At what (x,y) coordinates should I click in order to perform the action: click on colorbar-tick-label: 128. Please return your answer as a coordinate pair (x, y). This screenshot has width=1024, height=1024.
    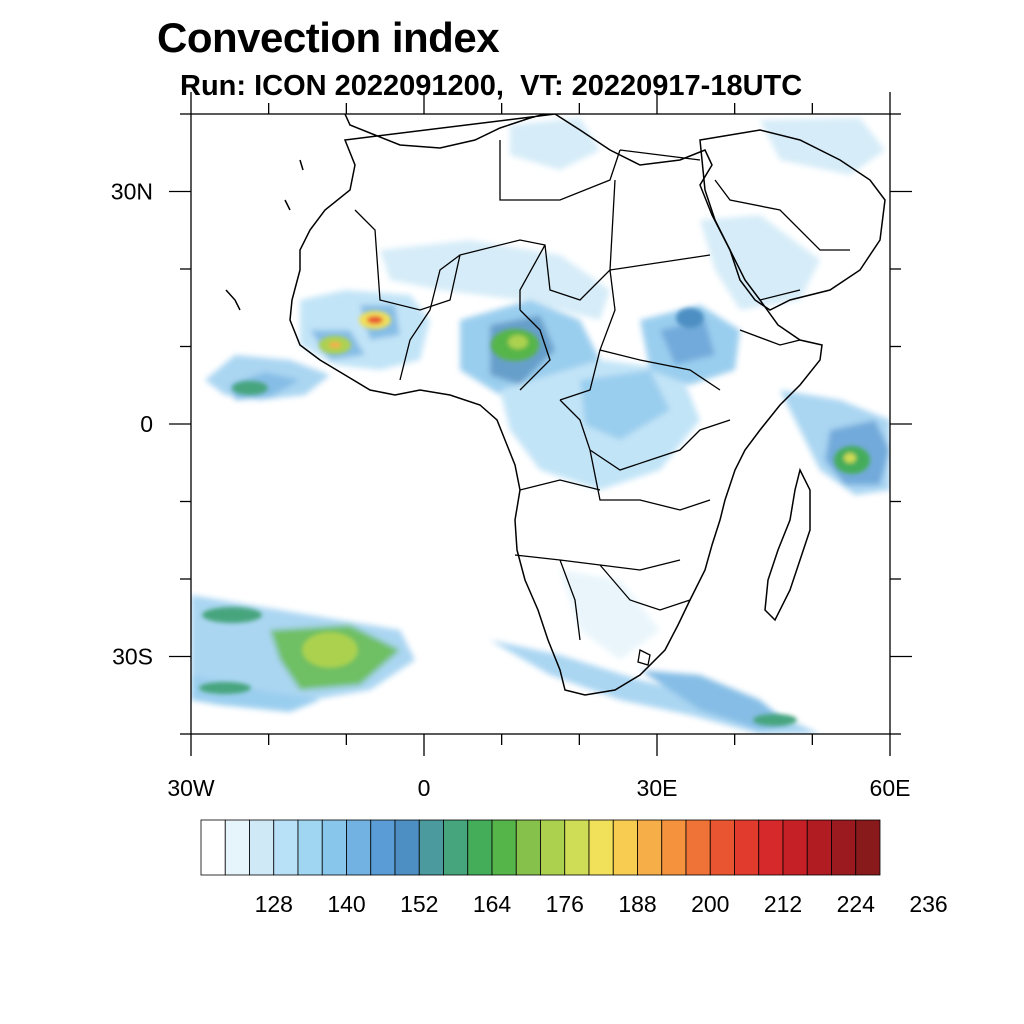
    Looking at the image, I should click on (274, 904).